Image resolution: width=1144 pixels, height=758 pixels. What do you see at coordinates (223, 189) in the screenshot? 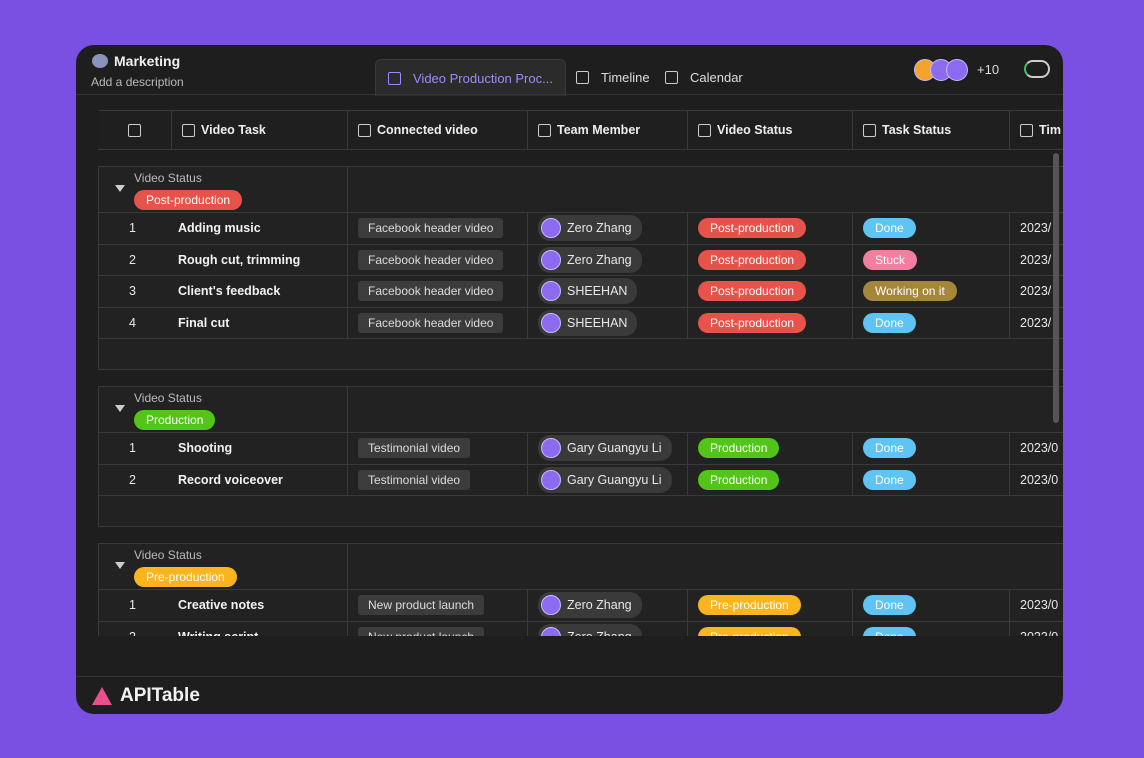
I see `group-header: Video Status Post-production` at bounding box center [223, 189].